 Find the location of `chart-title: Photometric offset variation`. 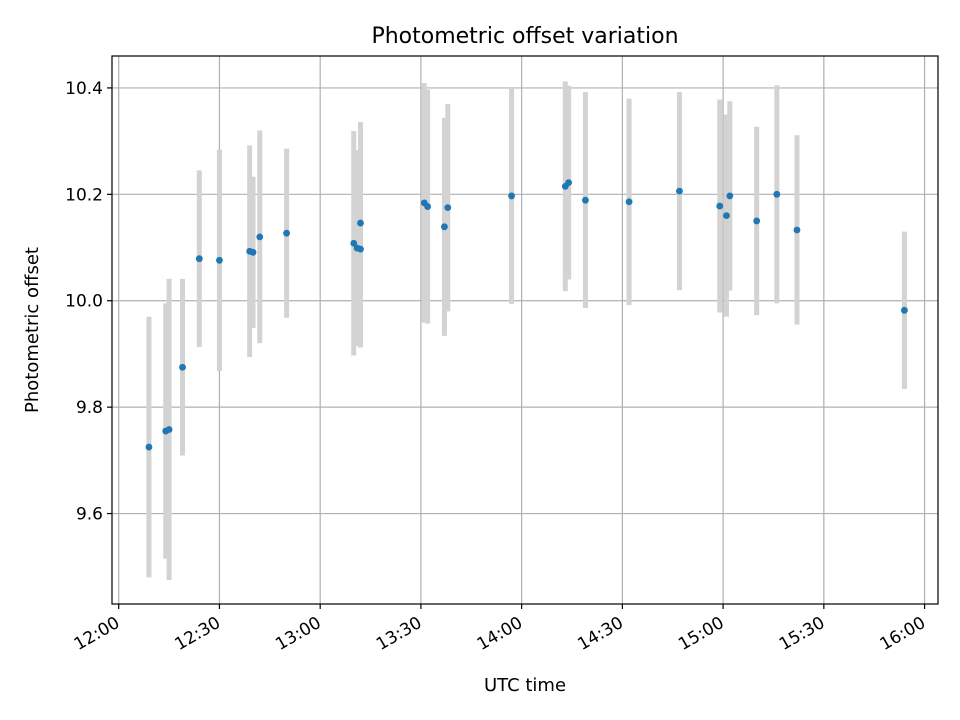

chart-title: Photometric offset variation is located at coordinates (524, 36).